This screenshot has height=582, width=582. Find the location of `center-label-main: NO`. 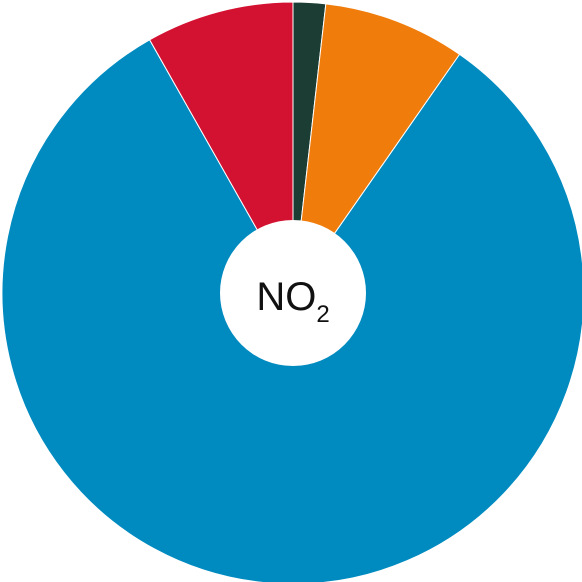

center-label-main: NO is located at coordinates (286, 297).